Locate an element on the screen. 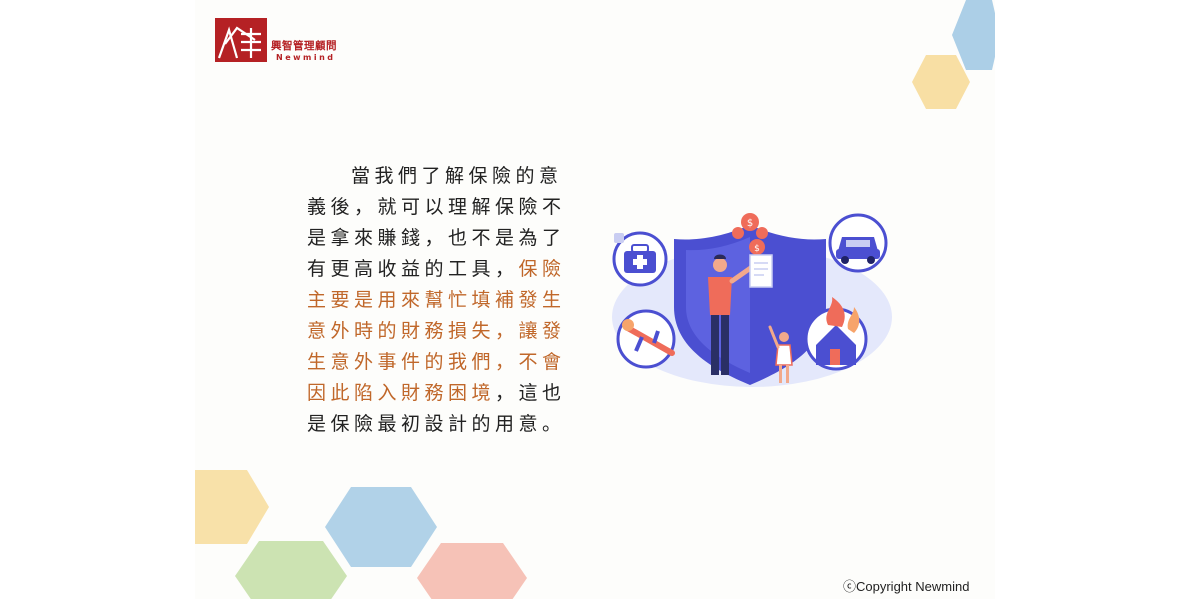 The image size is (1189, 599). woman-figure-icon is located at coordinates (780, 354).